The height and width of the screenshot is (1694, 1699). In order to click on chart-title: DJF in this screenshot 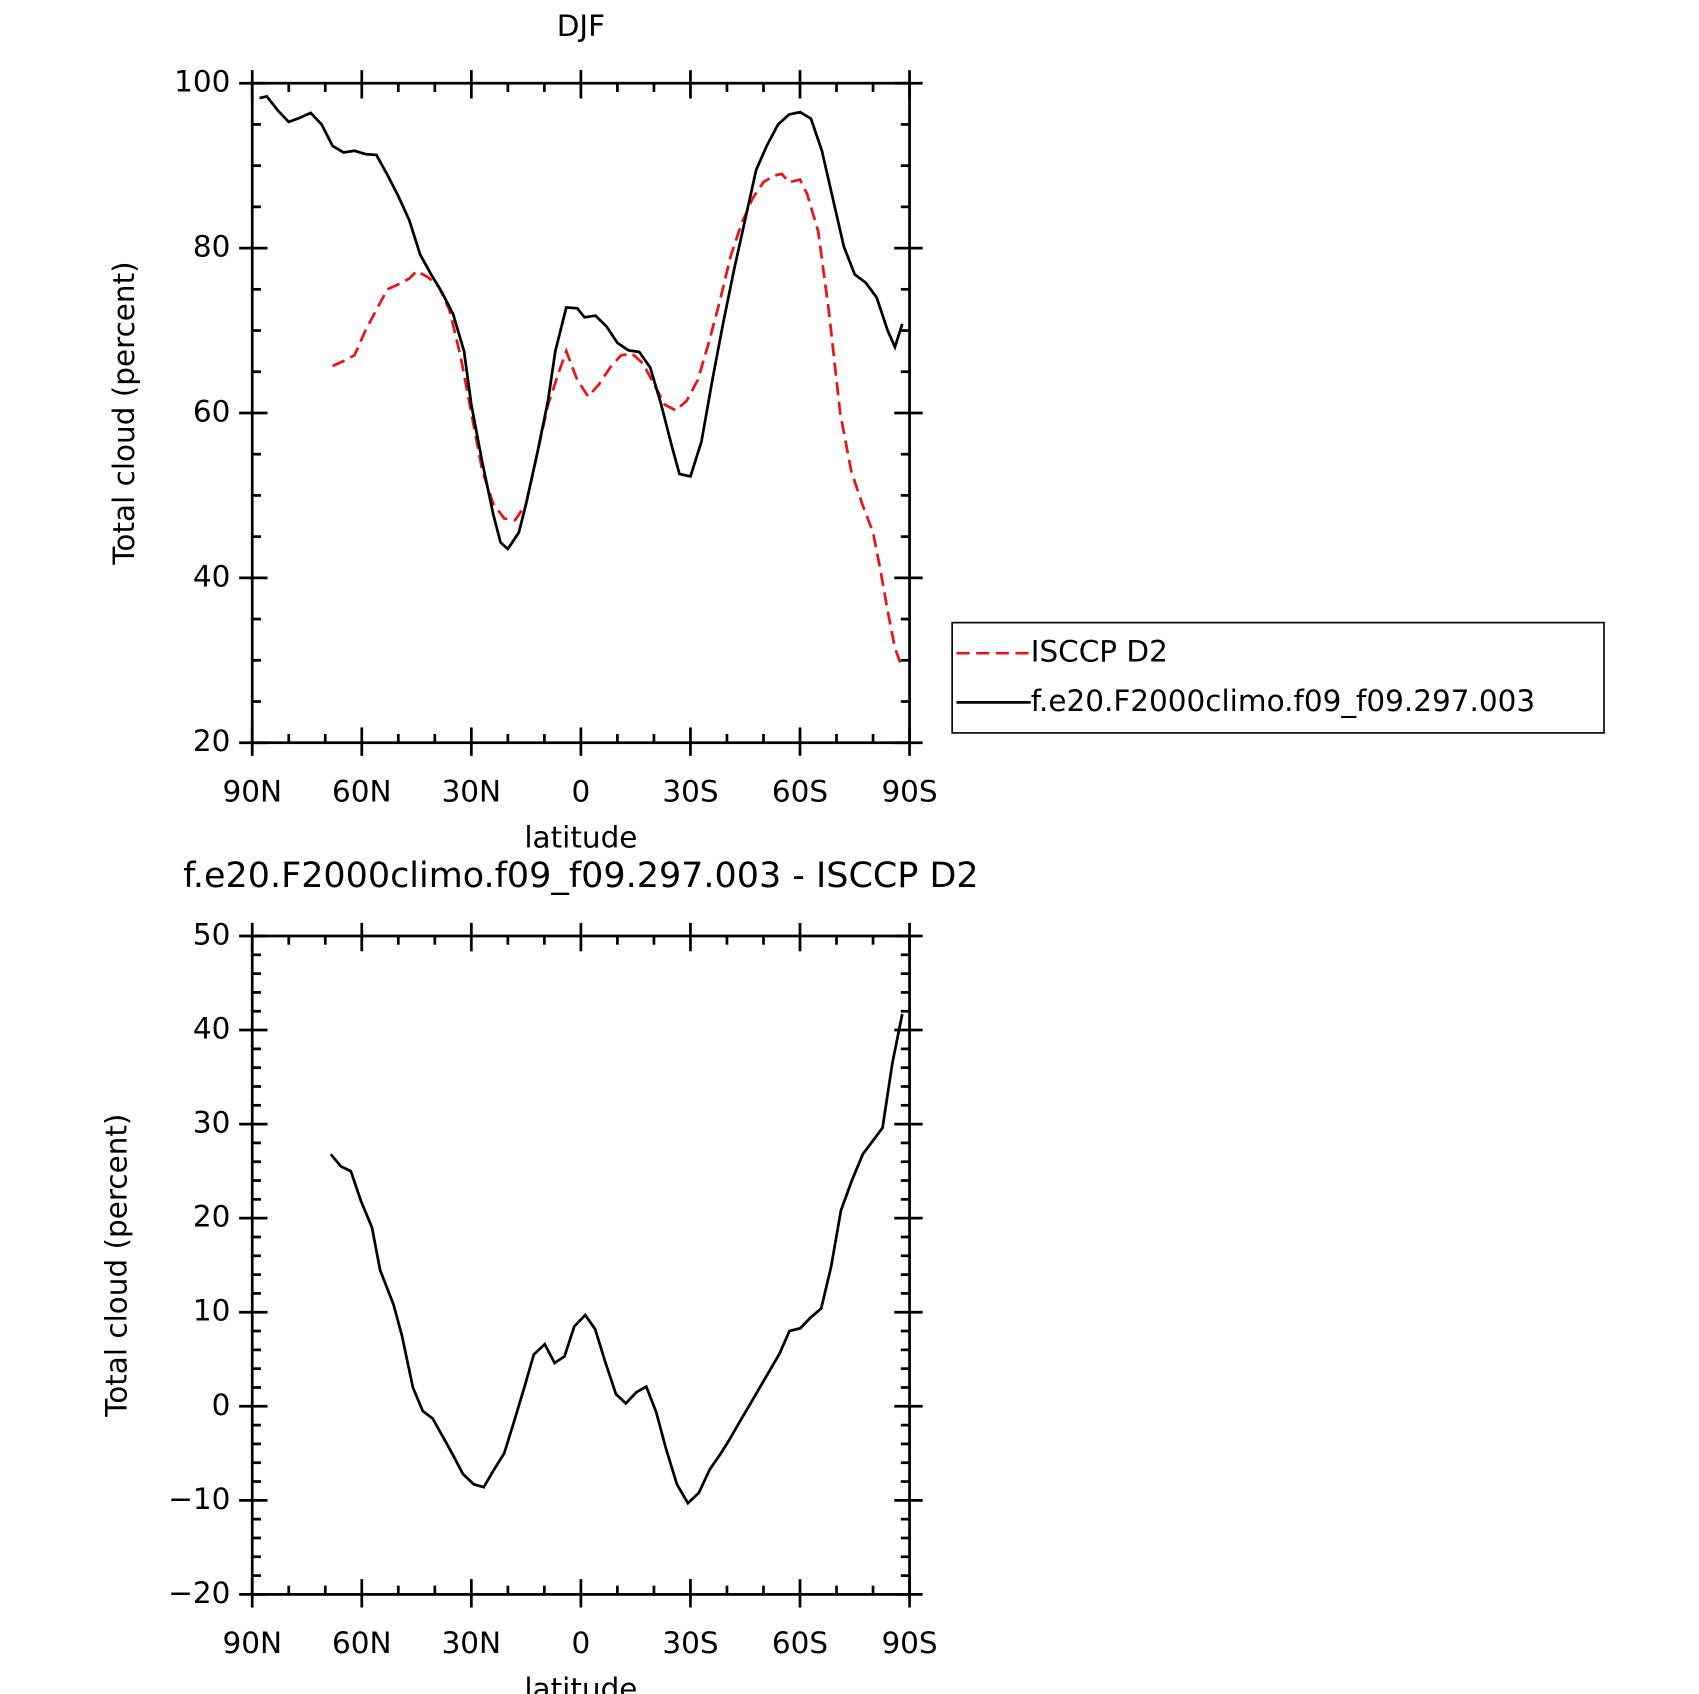, I will do `click(581, 26)`.